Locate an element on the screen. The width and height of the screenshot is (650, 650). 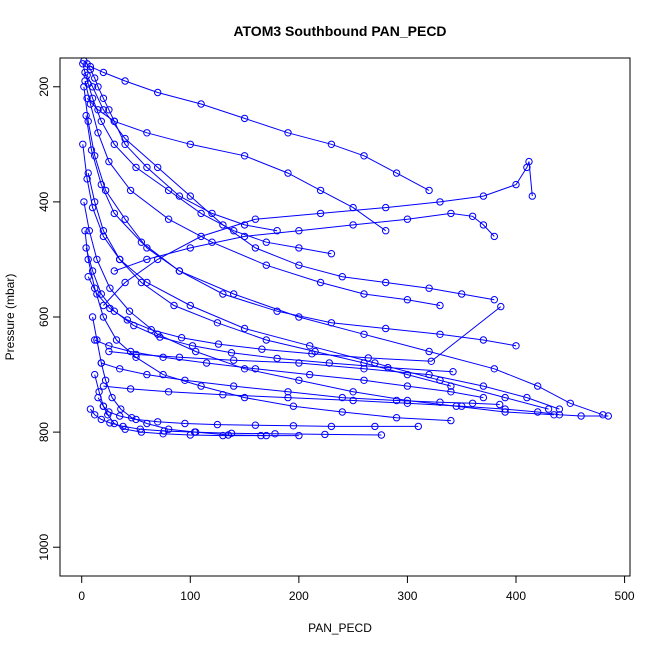
y-tick-label: 400 is located at coordinates (44, 202).